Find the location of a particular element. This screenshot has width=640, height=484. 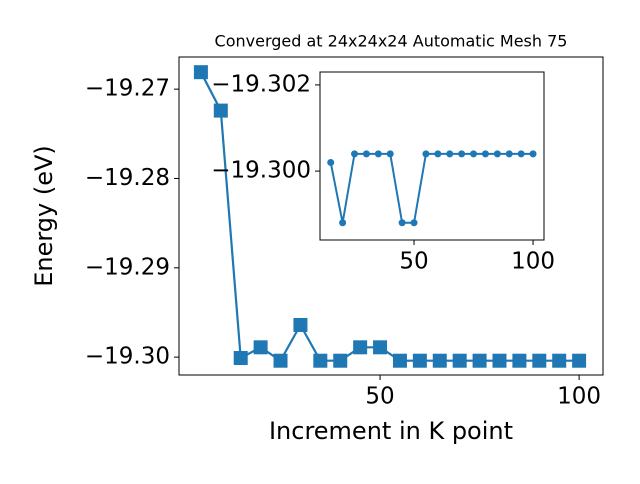

y-tick-label: −19.30 is located at coordinates (127, 357).